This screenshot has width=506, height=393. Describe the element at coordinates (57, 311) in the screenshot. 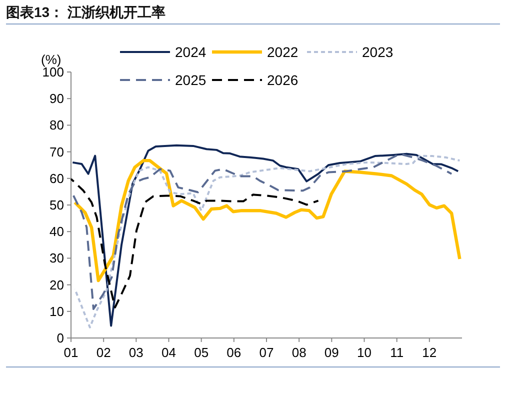

I see `y-tick-label: 10` at that location.